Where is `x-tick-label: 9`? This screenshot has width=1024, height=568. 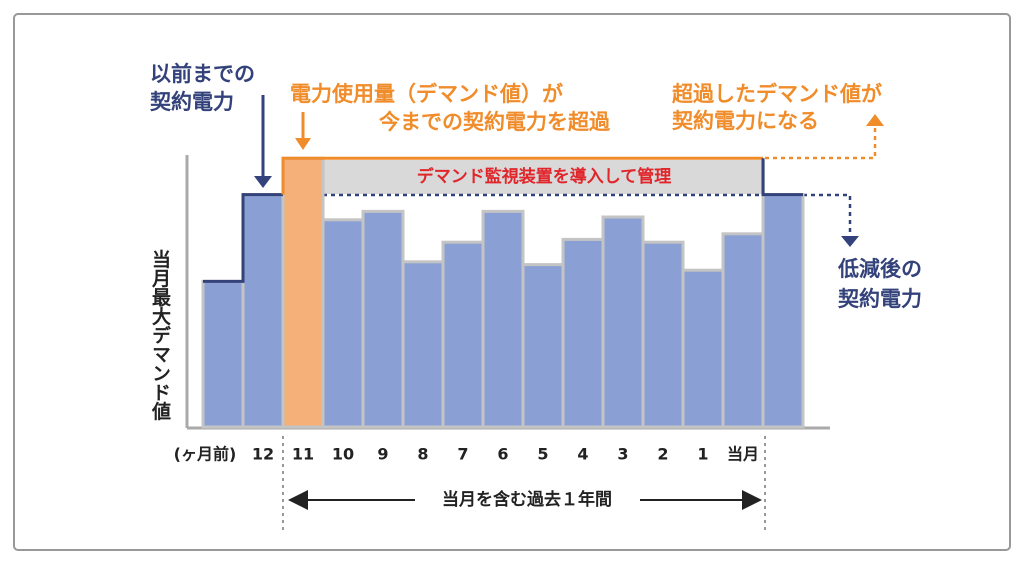 x-tick-label: 9 is located at coordinates (382, 454).